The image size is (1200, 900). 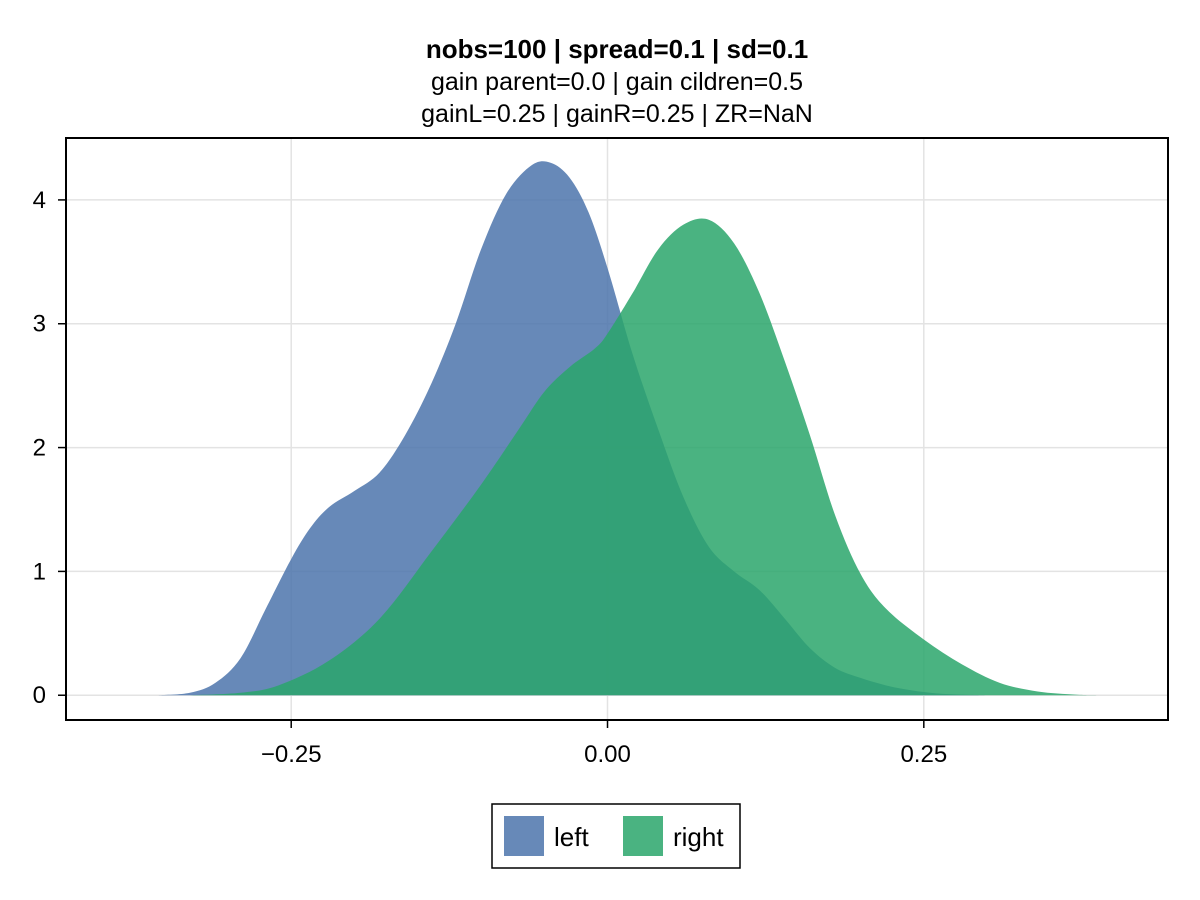 What do you see at coordinates (698, 837) in the screenshot?
I see `legend-label-right: right` at bounding box center [698, 837].